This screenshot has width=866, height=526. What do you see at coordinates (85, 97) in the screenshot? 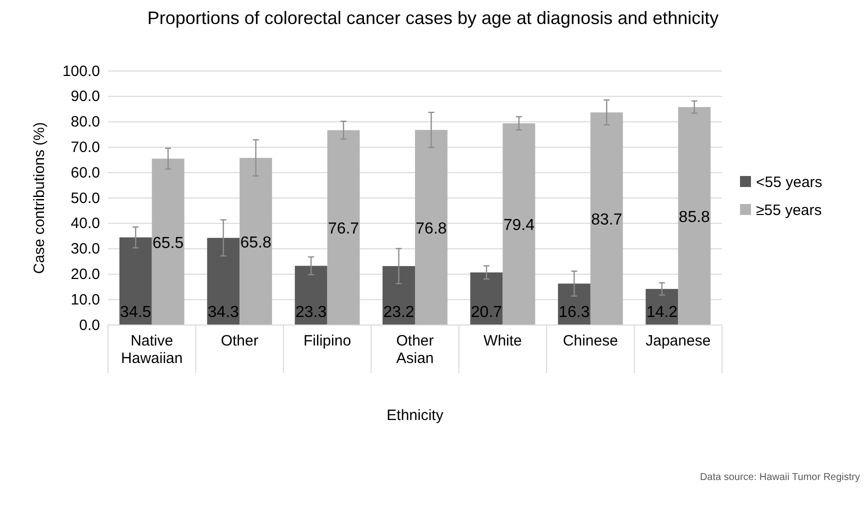
I see `y-tick-label: 90.0` at bounding box center [85, 97].